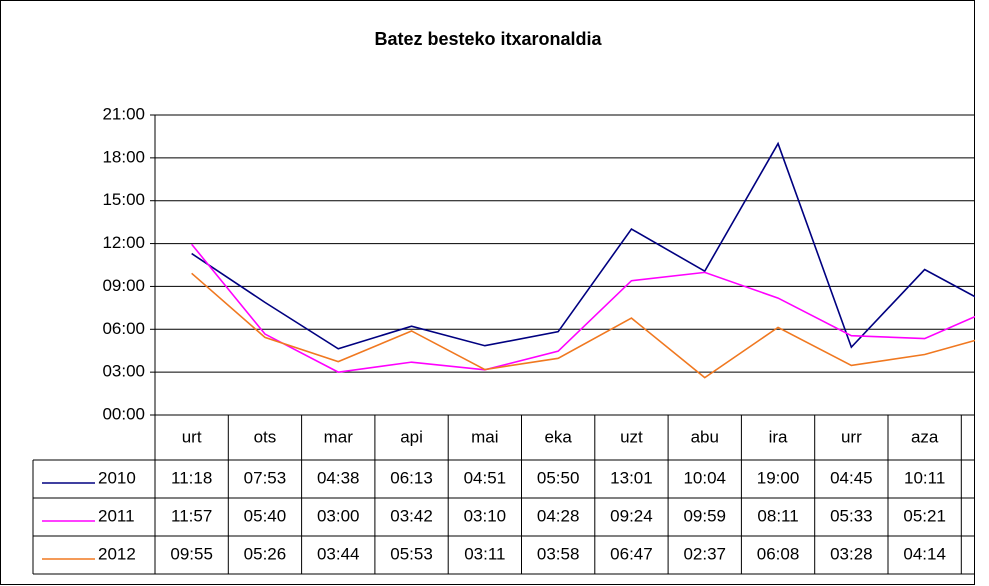 This screenshot has height=586, width=989. I want to click on table-cell: 09:55, so click(191, 553).